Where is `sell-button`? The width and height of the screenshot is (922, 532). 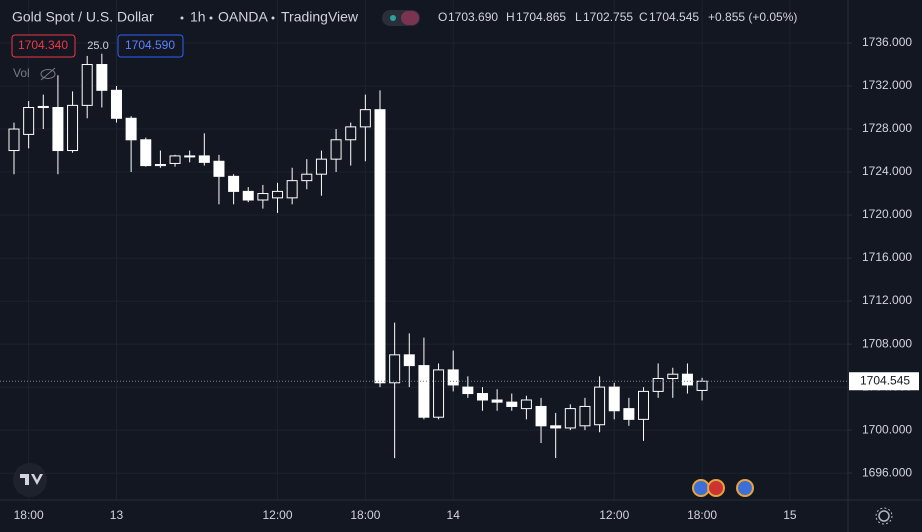 sell-button is located at coordinates (43, 46).